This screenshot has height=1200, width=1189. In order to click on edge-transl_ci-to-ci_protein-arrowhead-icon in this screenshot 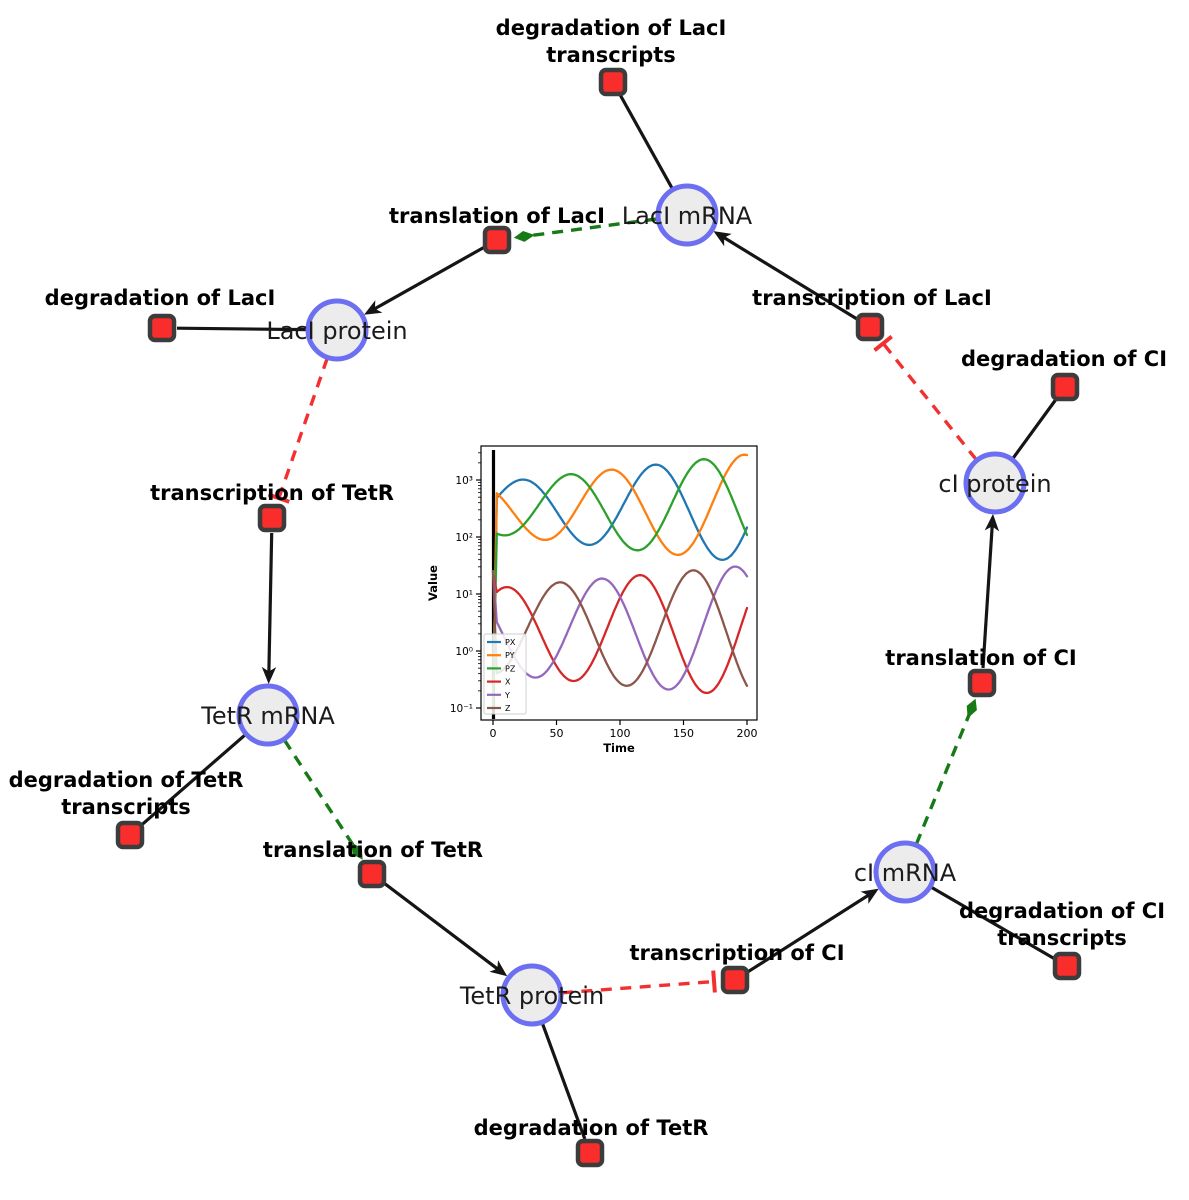, I will do `click(992, 522)`.